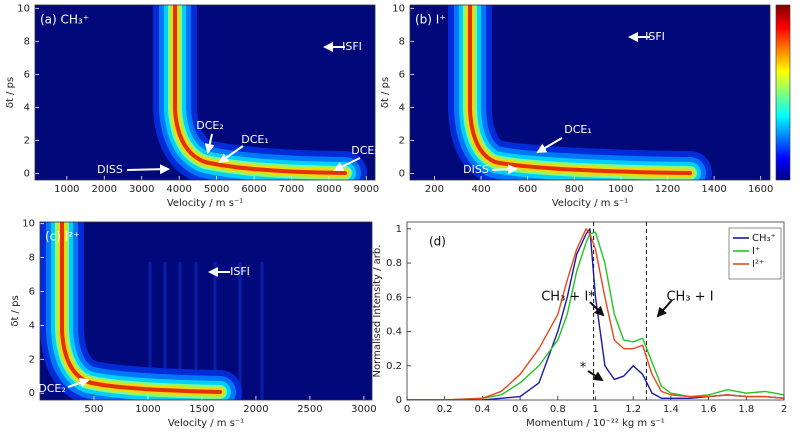  I want to click on panel-label: (a) CH₃⁺, so click(64, 20).